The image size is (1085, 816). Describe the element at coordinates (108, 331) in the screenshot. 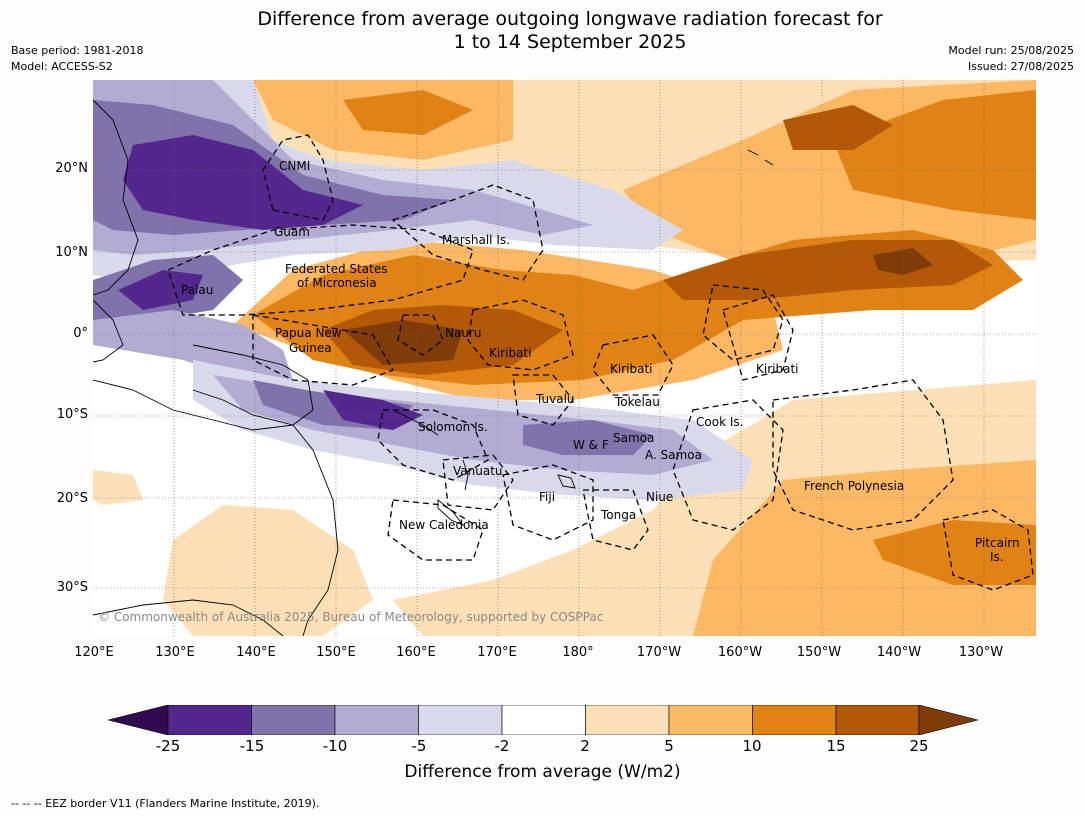

I see `borneo-coast` at that location.